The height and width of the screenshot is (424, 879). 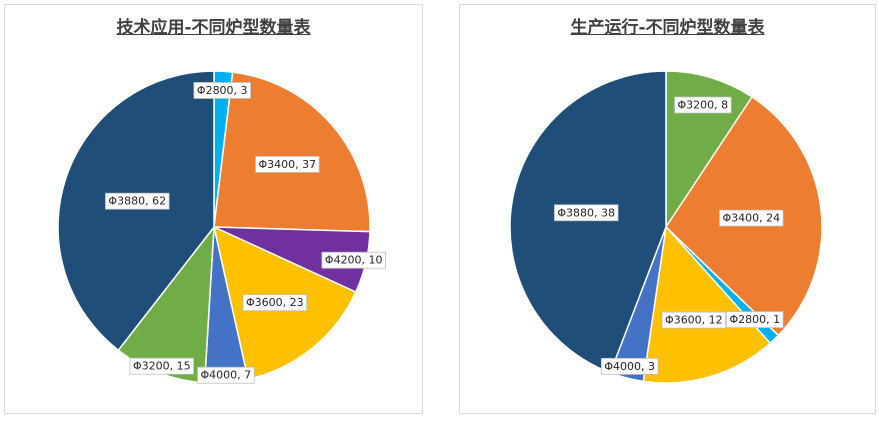 I want to click on data-label: Φ3200, 8, so click(x=703, y=105).